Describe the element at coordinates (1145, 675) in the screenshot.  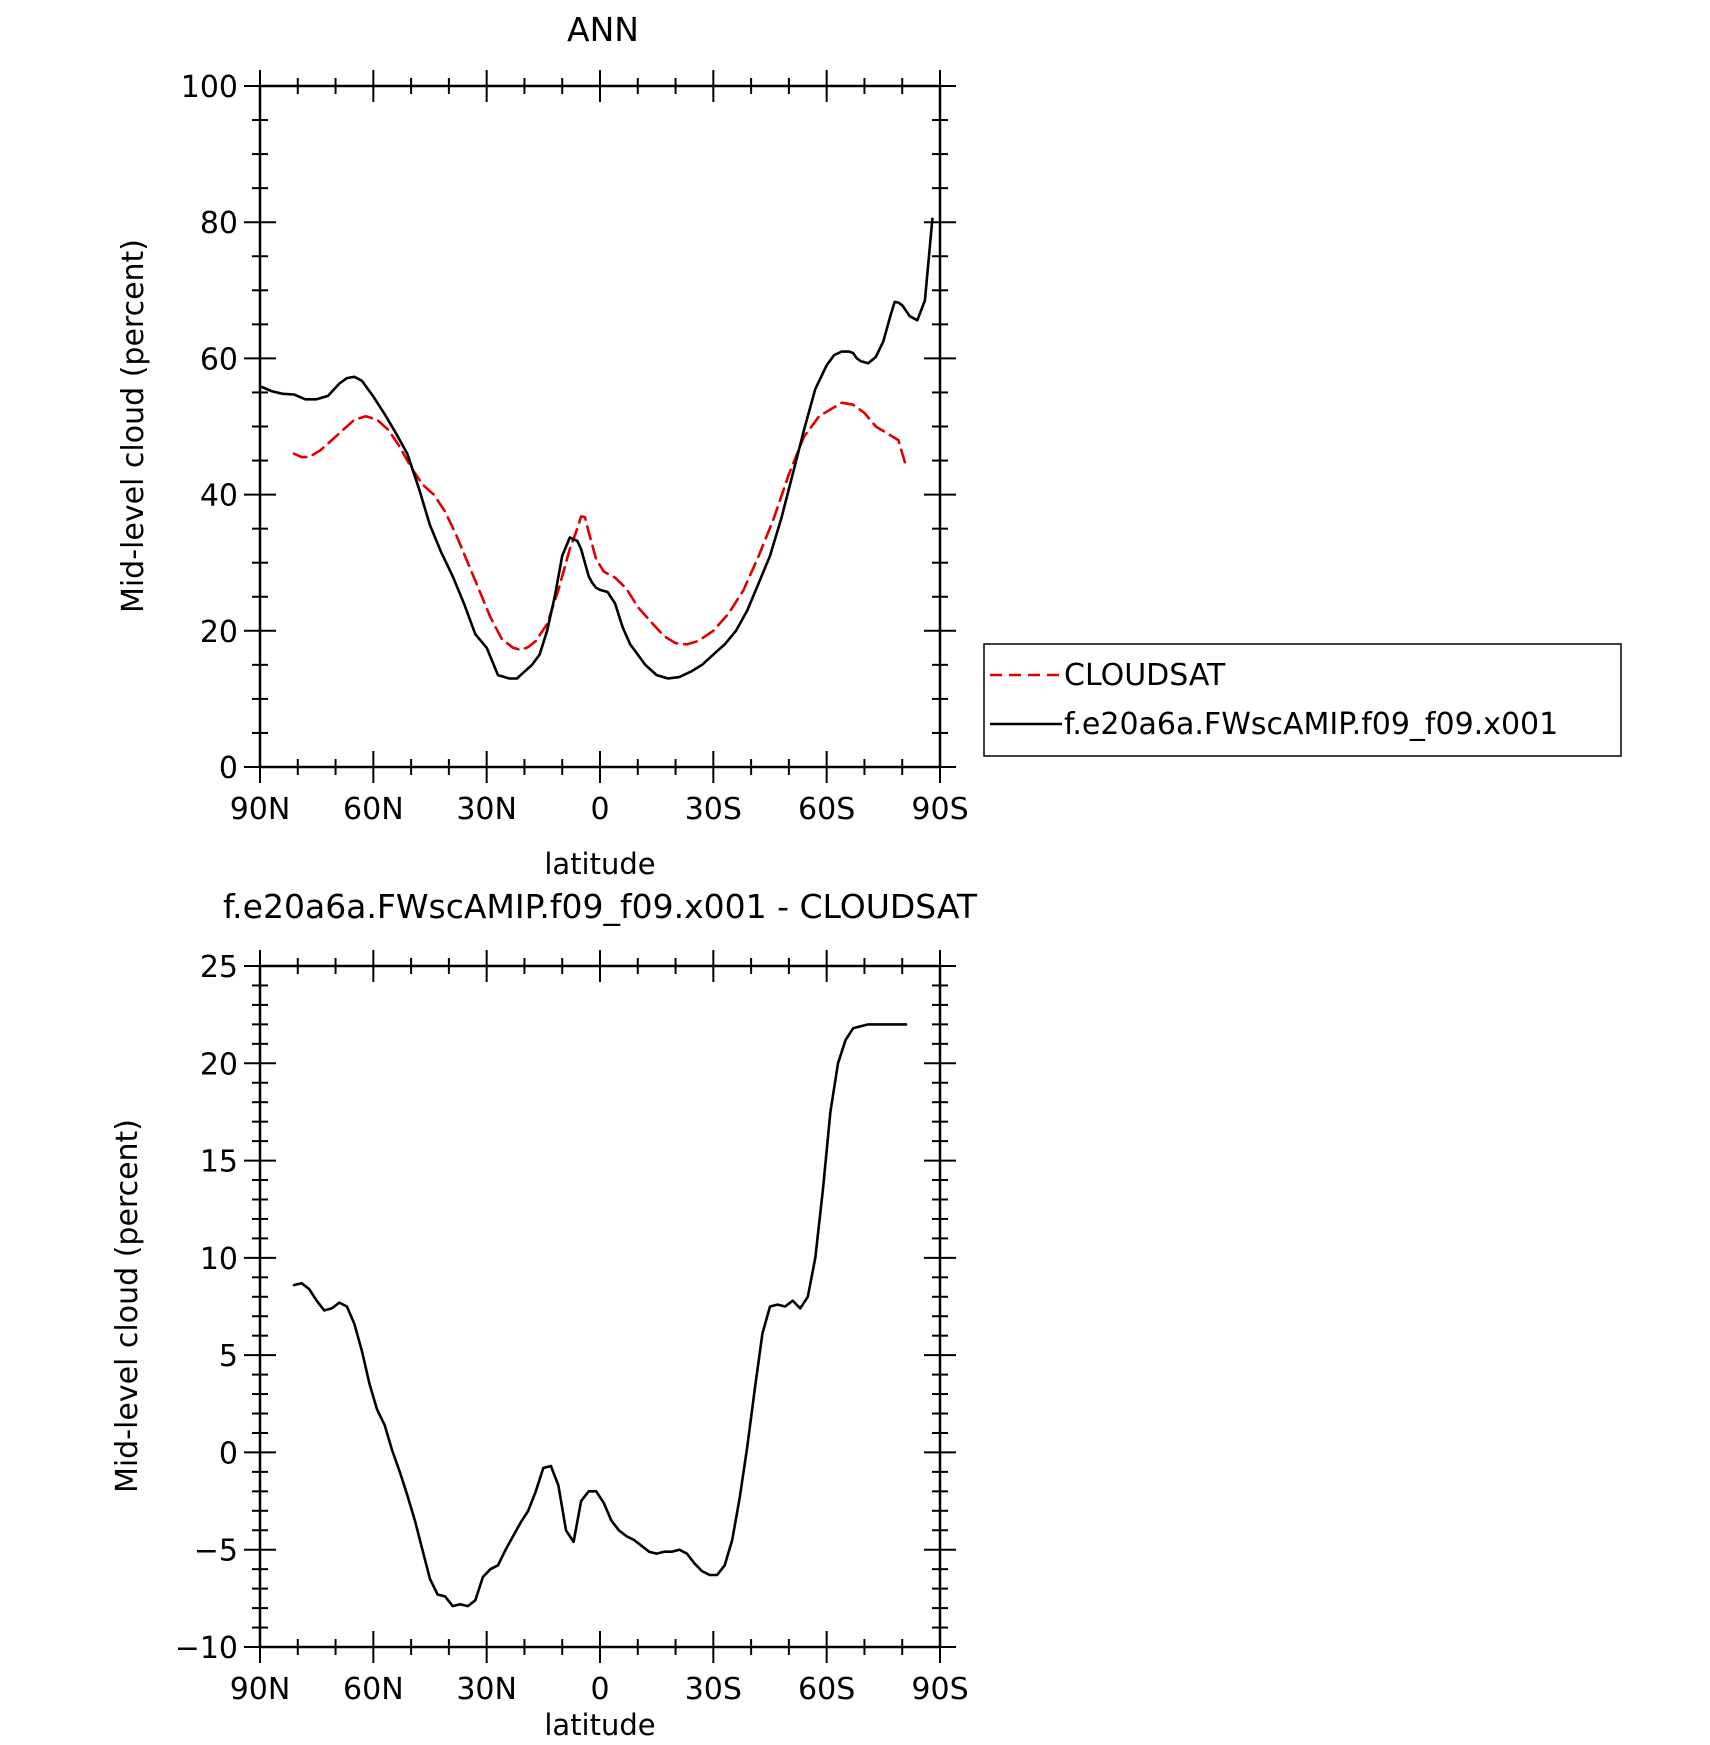
I see `legend-label-cloudsat: CLOUDSAT` at that location.